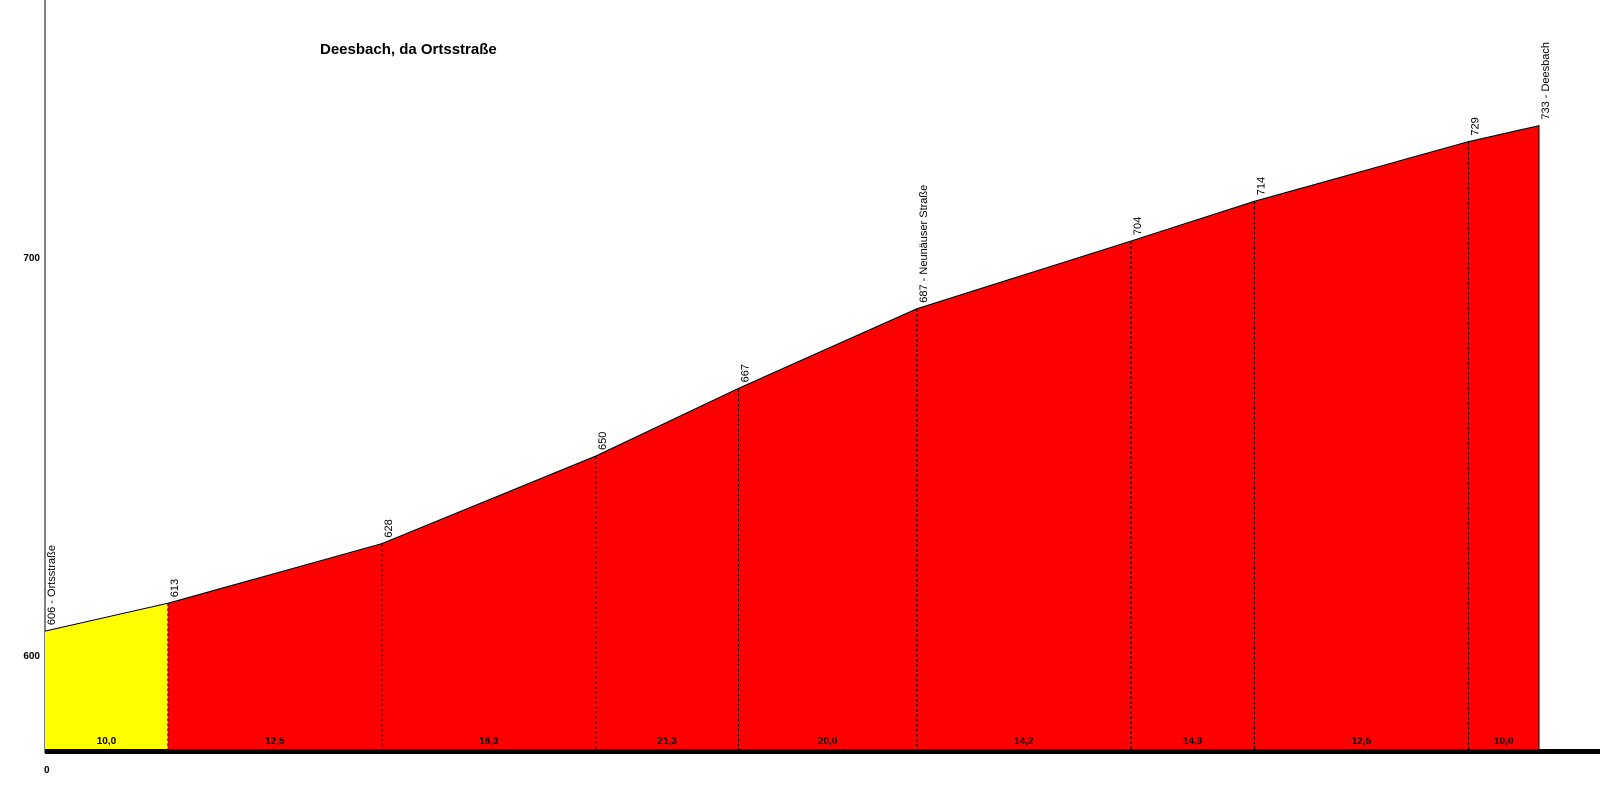 The width and height of the screenshot is (1600, 800). Describe the element at coordinates (1193, 741) in the screenshot. I see `segment-gradient-label: 14,3` at that location.